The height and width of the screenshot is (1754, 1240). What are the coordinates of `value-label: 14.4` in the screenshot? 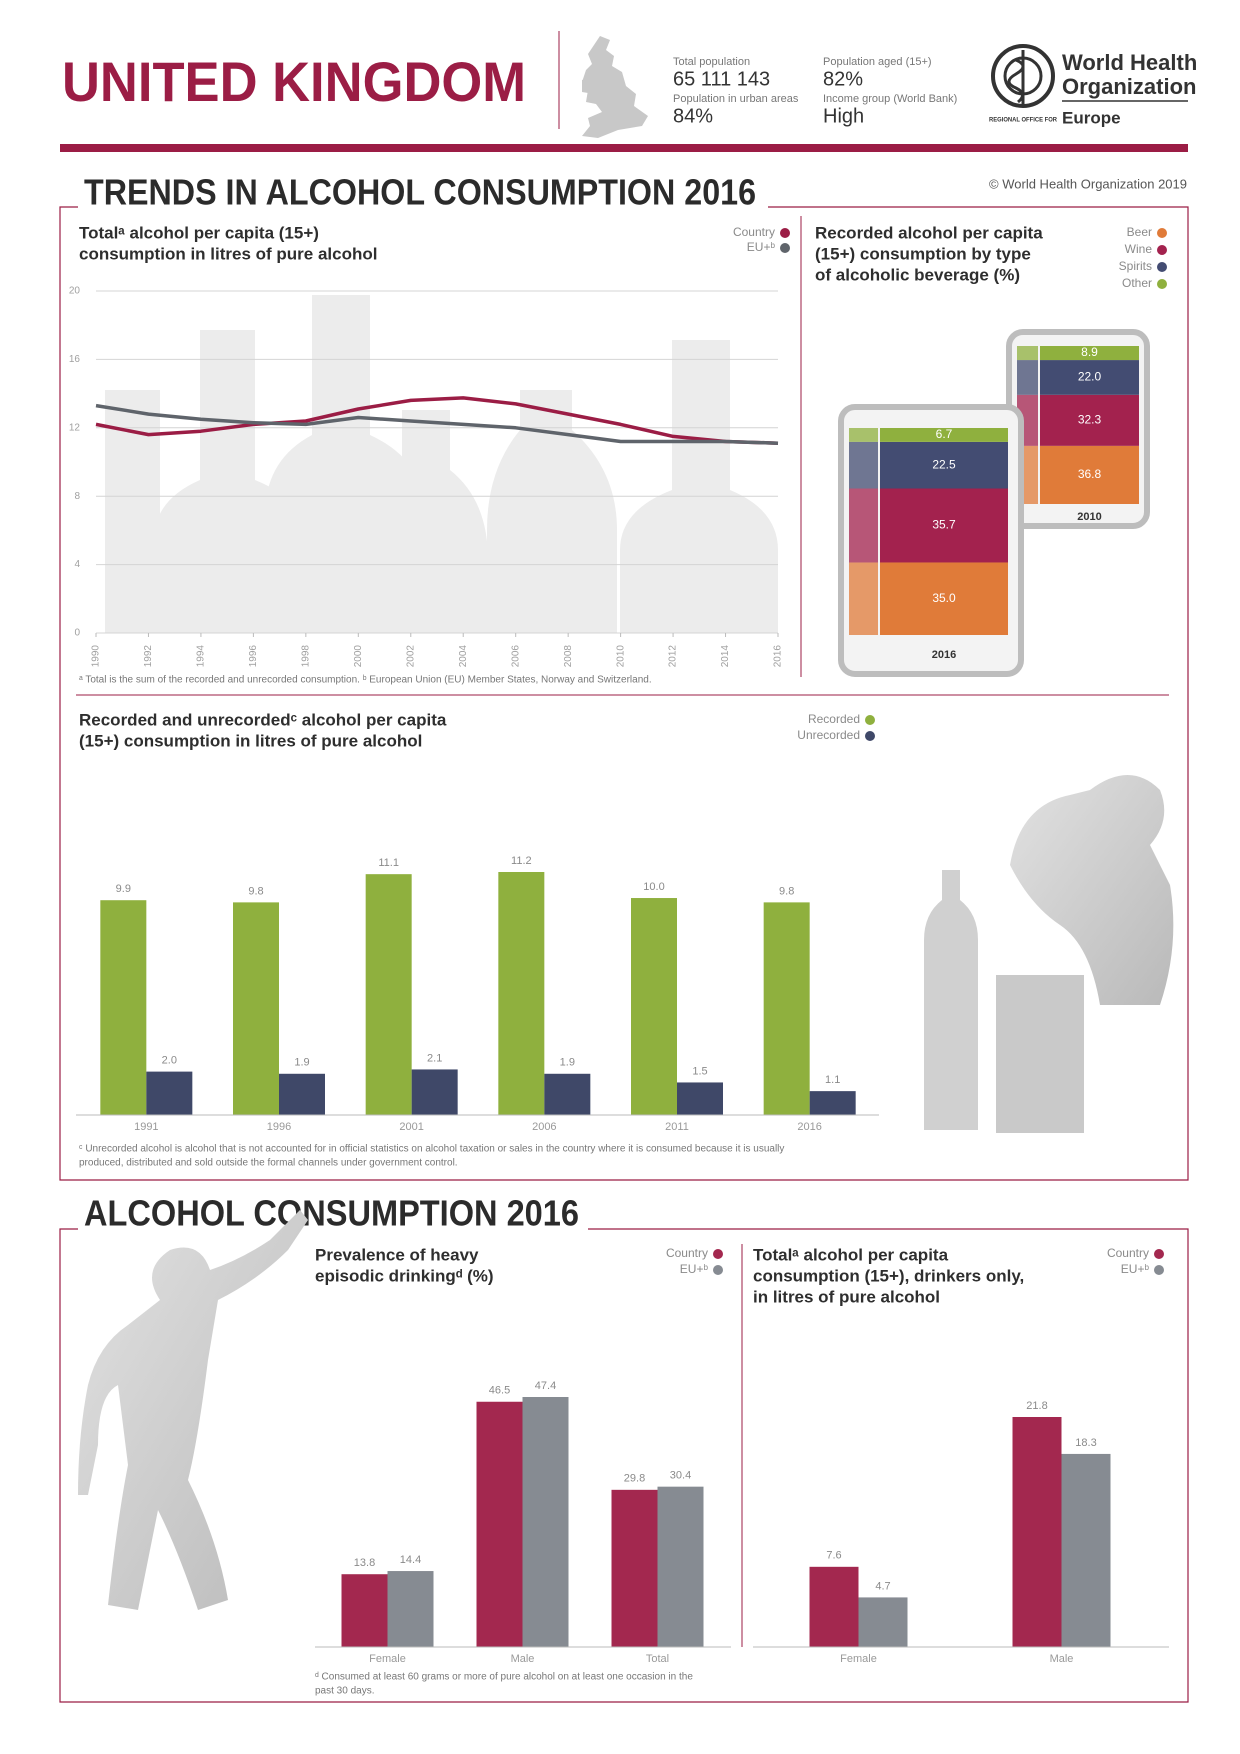 It's located at (410, 1560).